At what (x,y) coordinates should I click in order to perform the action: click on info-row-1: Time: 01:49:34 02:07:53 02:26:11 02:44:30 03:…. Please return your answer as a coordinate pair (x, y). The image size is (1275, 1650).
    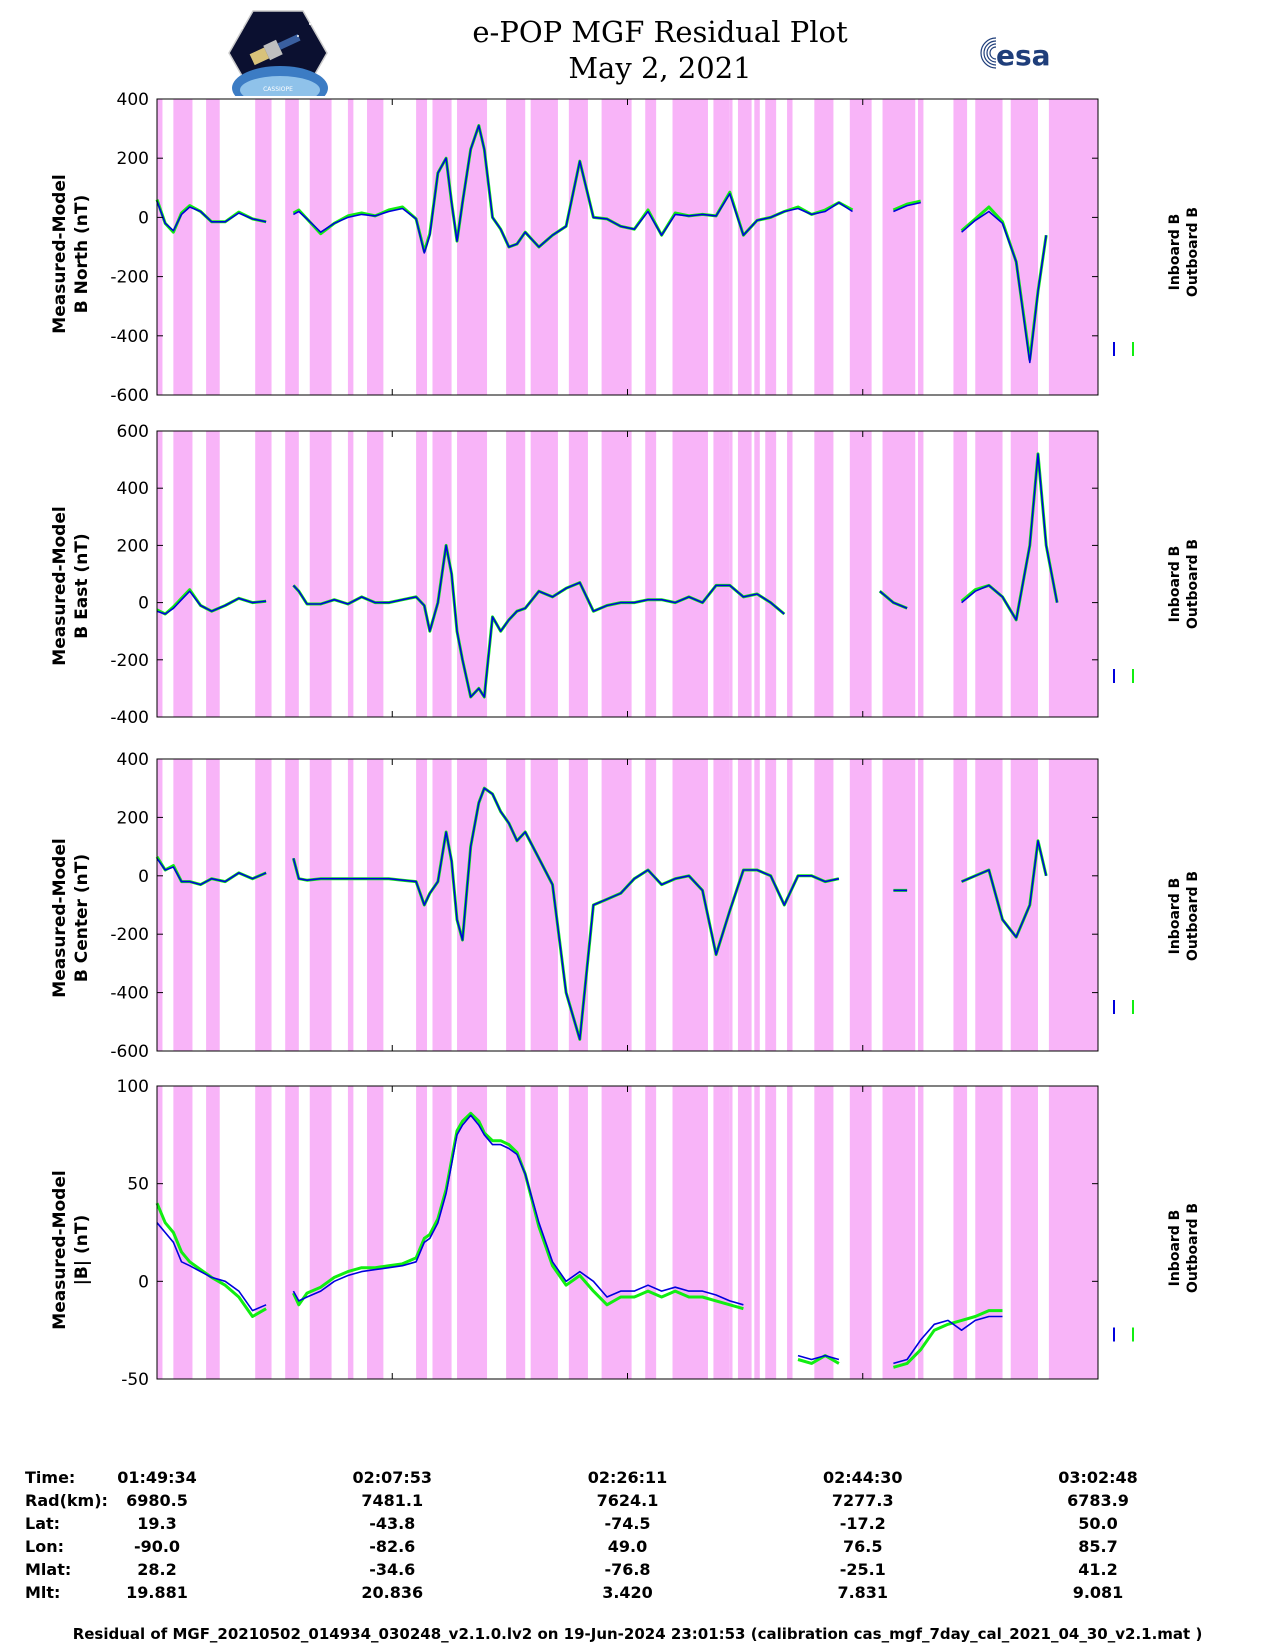
    Looking at the image, I should click on (637, 1479).